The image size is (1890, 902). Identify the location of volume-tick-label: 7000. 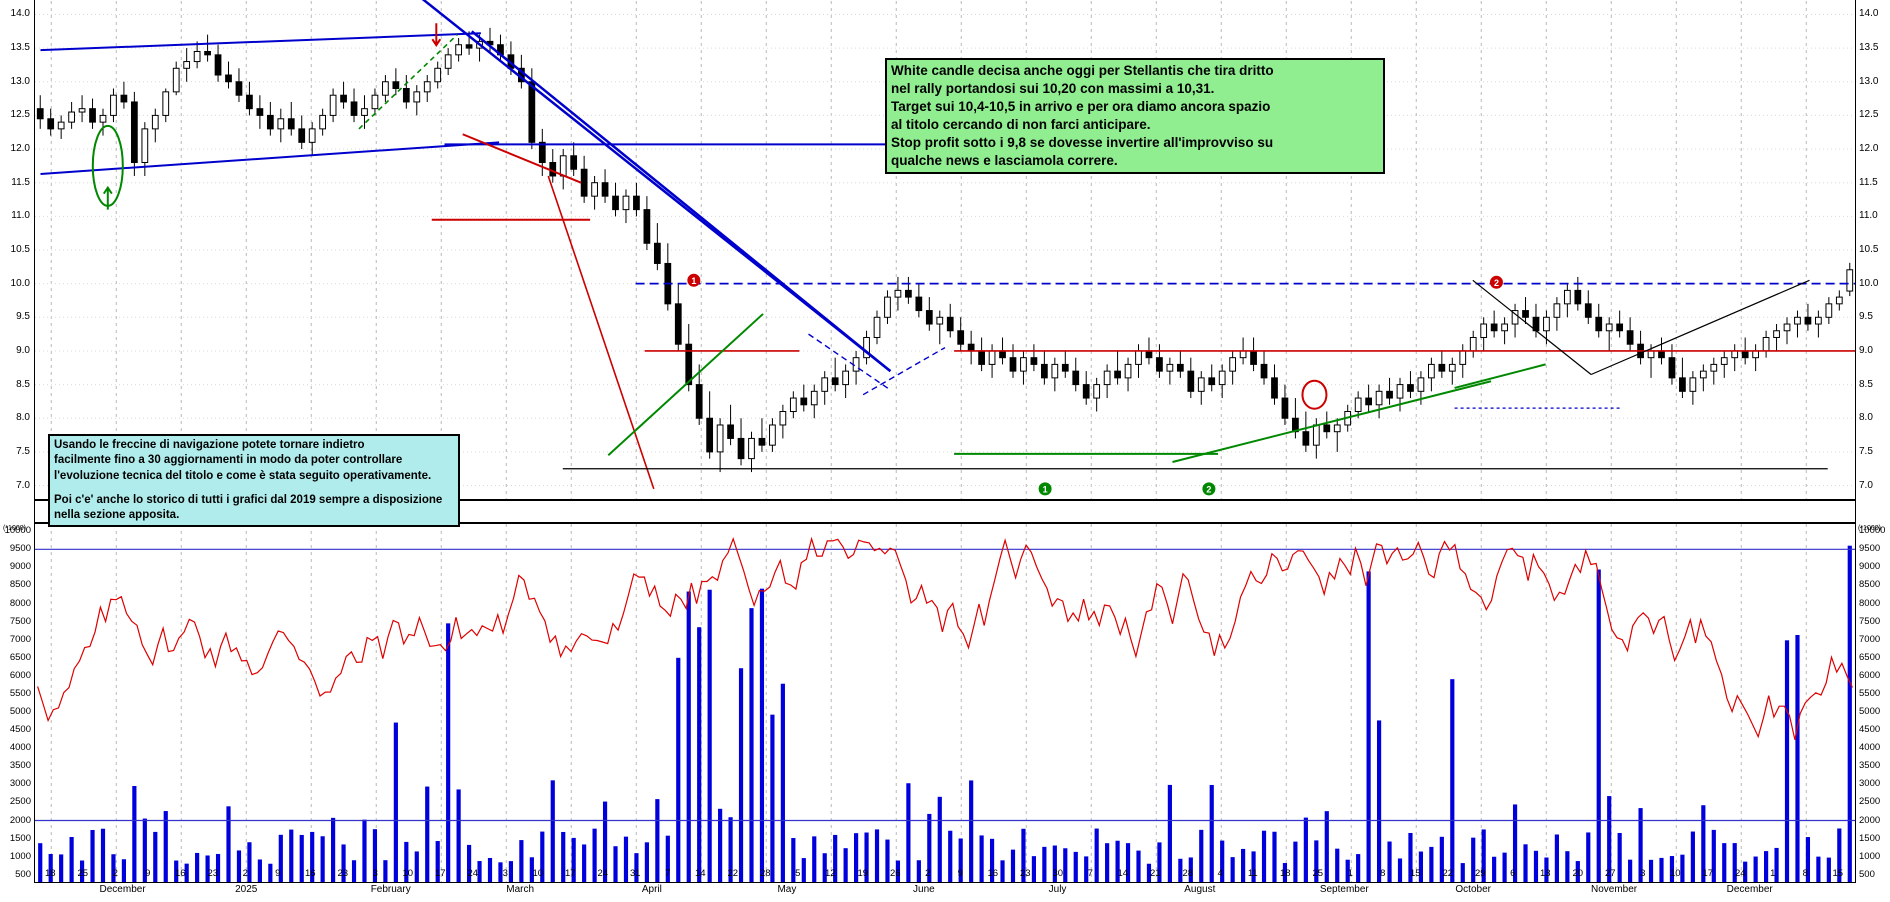
(1870, 639).